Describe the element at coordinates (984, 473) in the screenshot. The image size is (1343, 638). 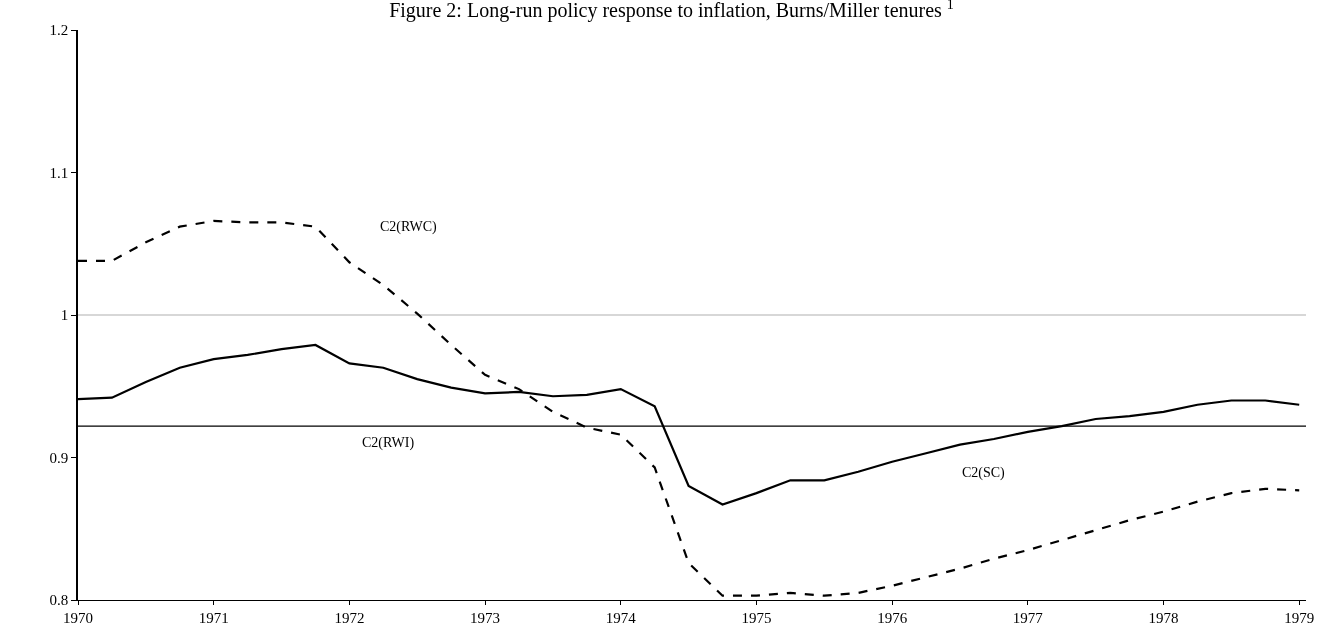
I see `series-label: C2(SC)` at that location.